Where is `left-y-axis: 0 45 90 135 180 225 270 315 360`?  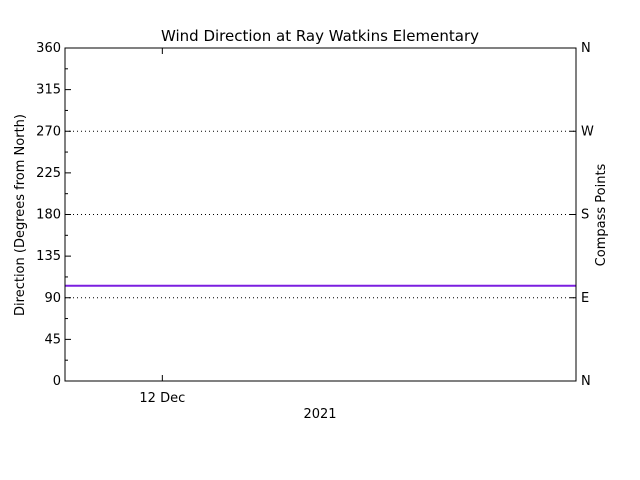 left-y-axis: 0 45 90 135 180 225 270 315 360 is located at coordinates (53, 215).